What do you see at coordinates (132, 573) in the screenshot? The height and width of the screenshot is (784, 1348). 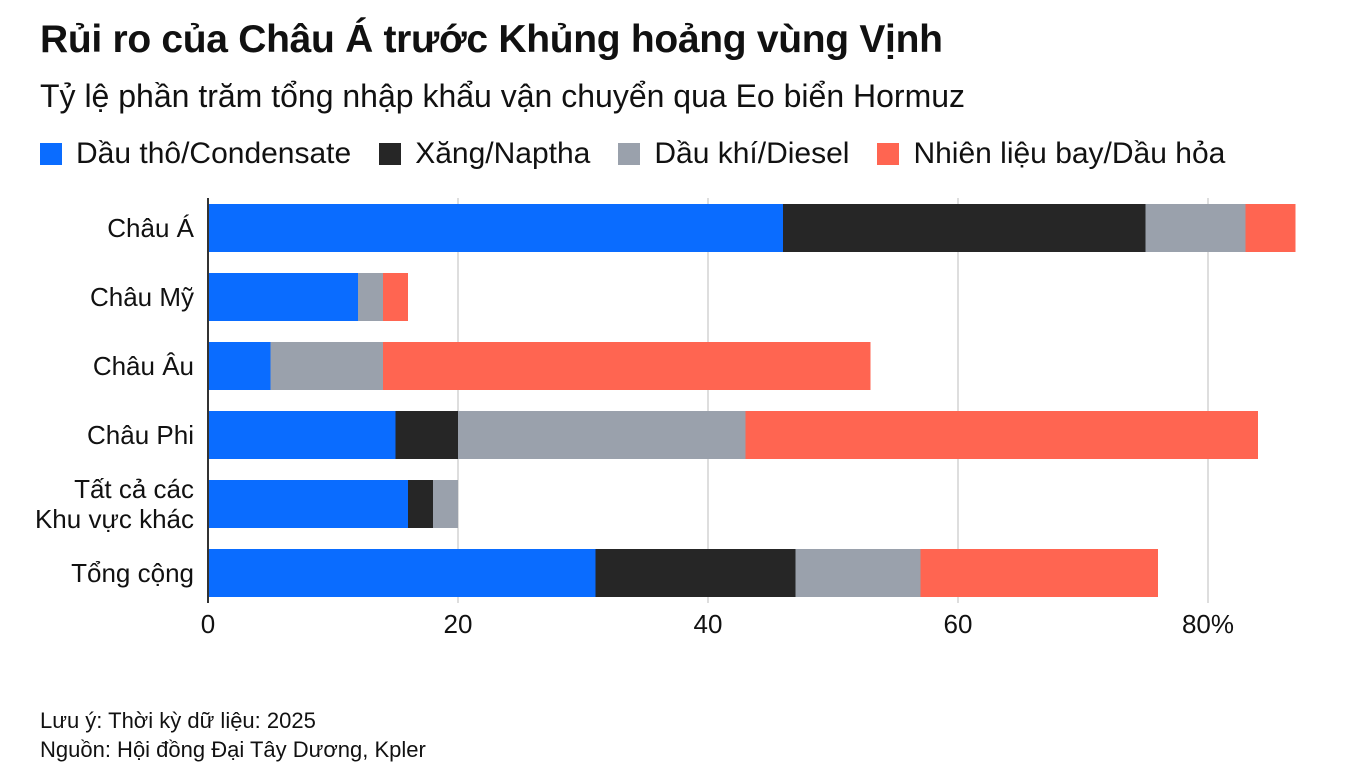 I see `category-label-5: Tổng cộng` at bounding box center [132, 573].